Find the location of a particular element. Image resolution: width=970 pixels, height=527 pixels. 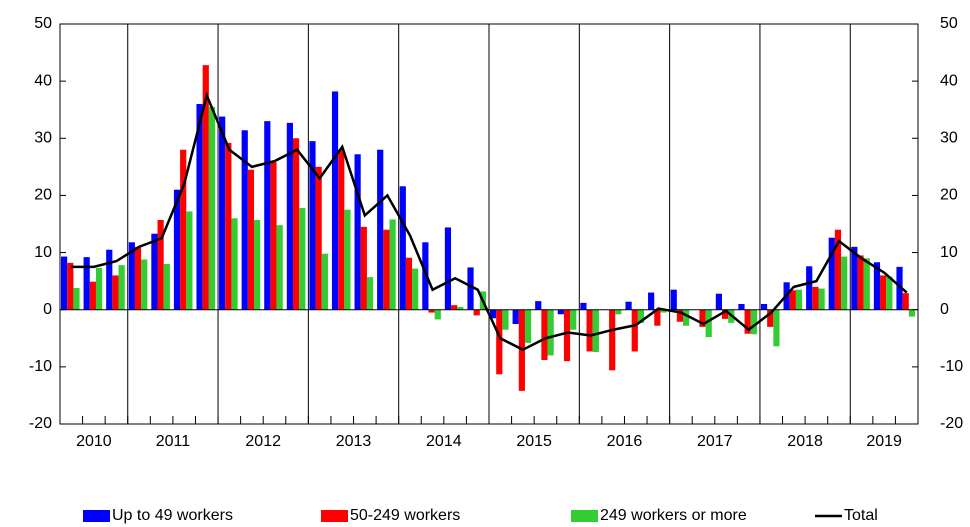

y-tick-label: 10 is located at coordinates (43, 252).